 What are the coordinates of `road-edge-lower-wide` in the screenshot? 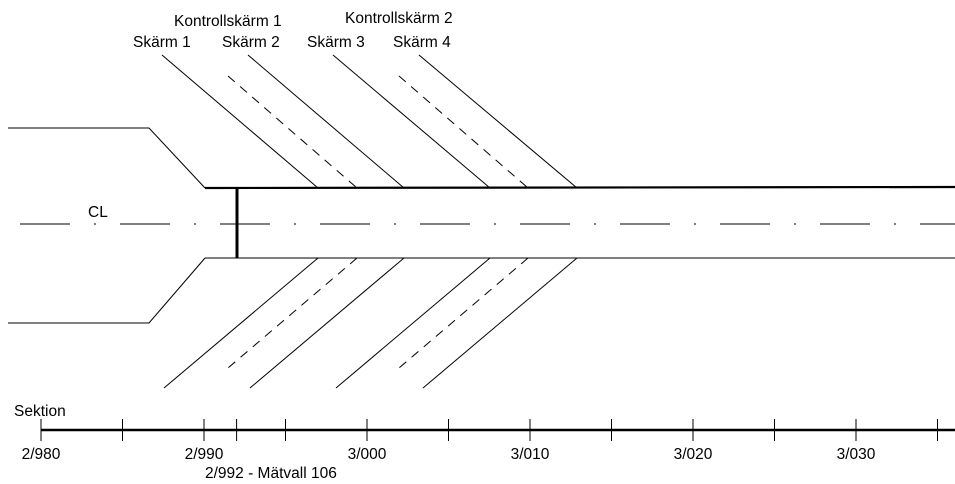 It's located at (107, 290).